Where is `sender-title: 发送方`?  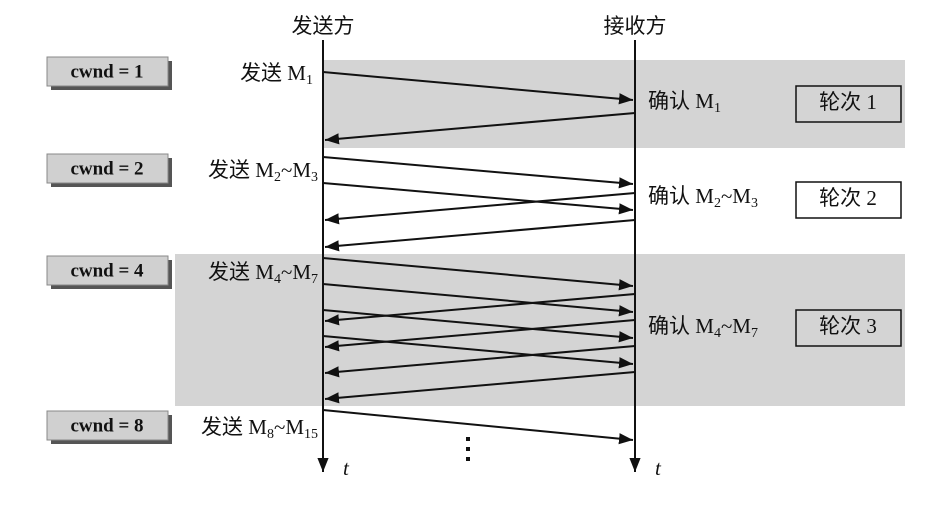
sender-title: 发送方 is located at coordinates (323, 26).